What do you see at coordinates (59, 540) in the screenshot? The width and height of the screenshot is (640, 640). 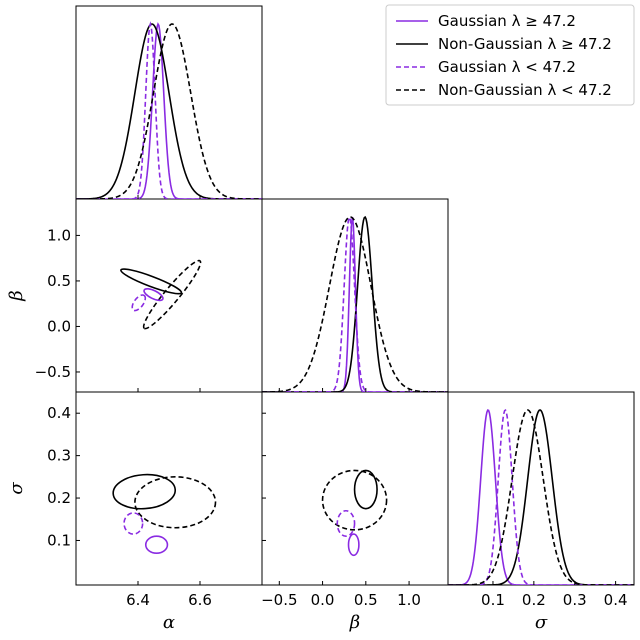 I see `y-tick-label: 0.1` at bounding box center [59, 540].